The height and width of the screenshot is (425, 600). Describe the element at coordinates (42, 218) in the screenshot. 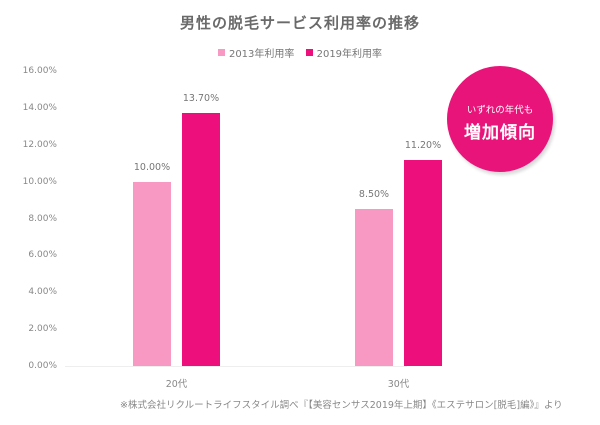

I see `y-tick-label: 8.00%` at that location.